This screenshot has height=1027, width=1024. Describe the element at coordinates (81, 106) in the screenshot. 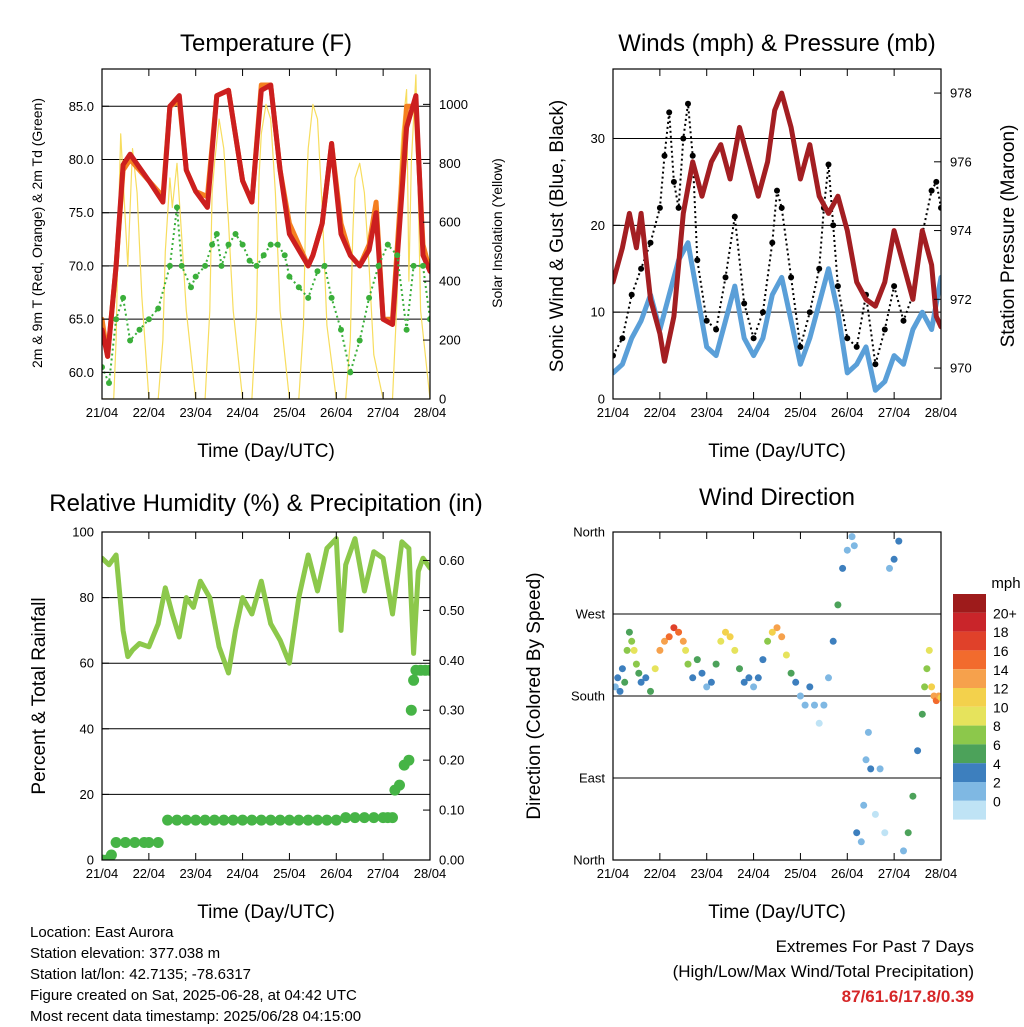

I see `y-tick-label: 85.0` at that location.